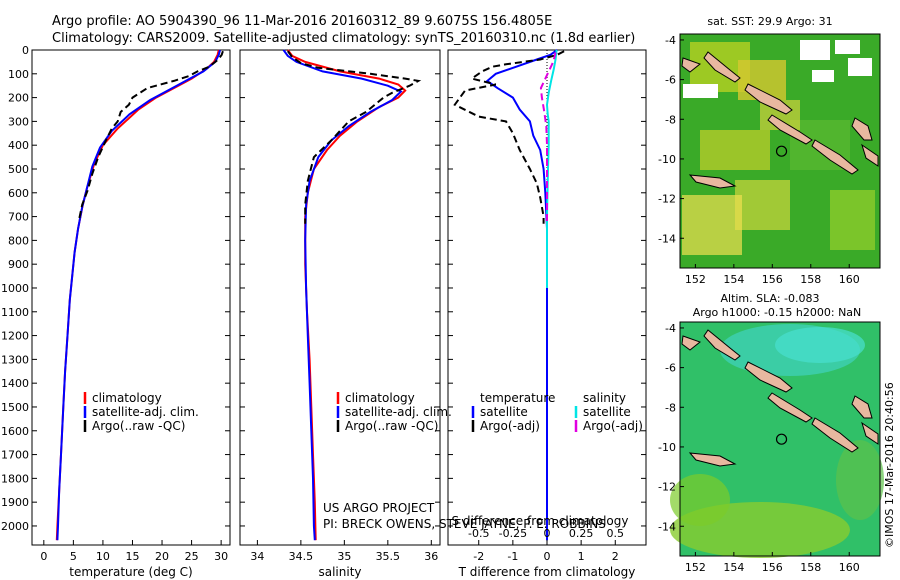  Describe the element at coordinates (820, 345) in the screenshot. I see `sla-high-patch` at that location.